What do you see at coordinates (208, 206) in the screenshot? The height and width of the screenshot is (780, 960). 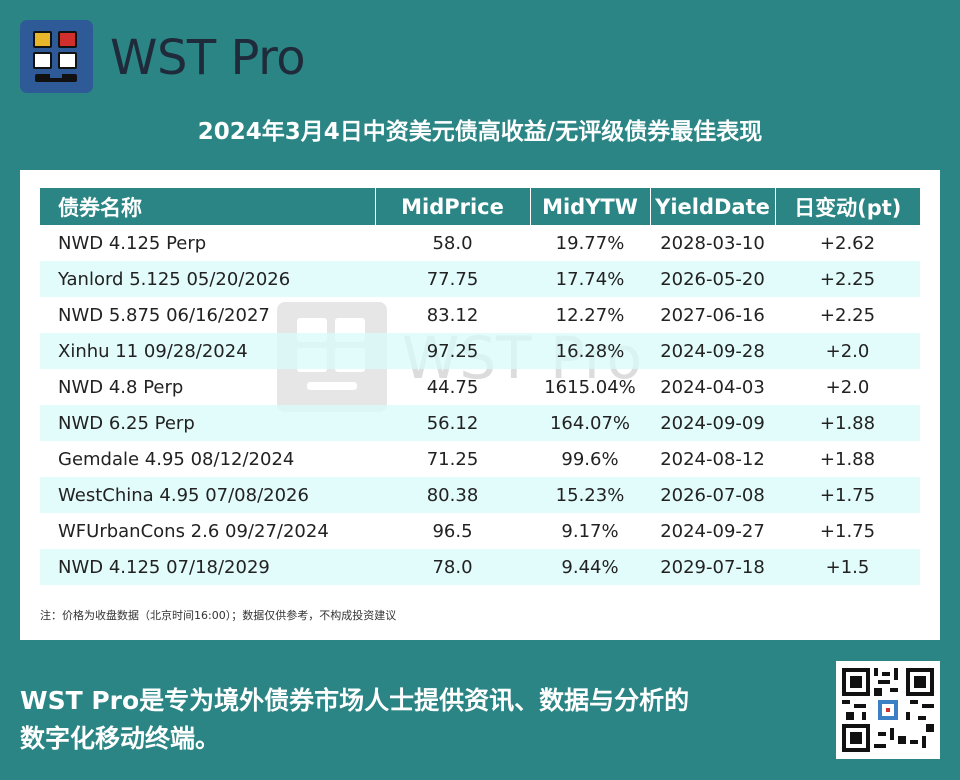 I see `header-bond-name: 债券名称` at bounding box center [208, 206].